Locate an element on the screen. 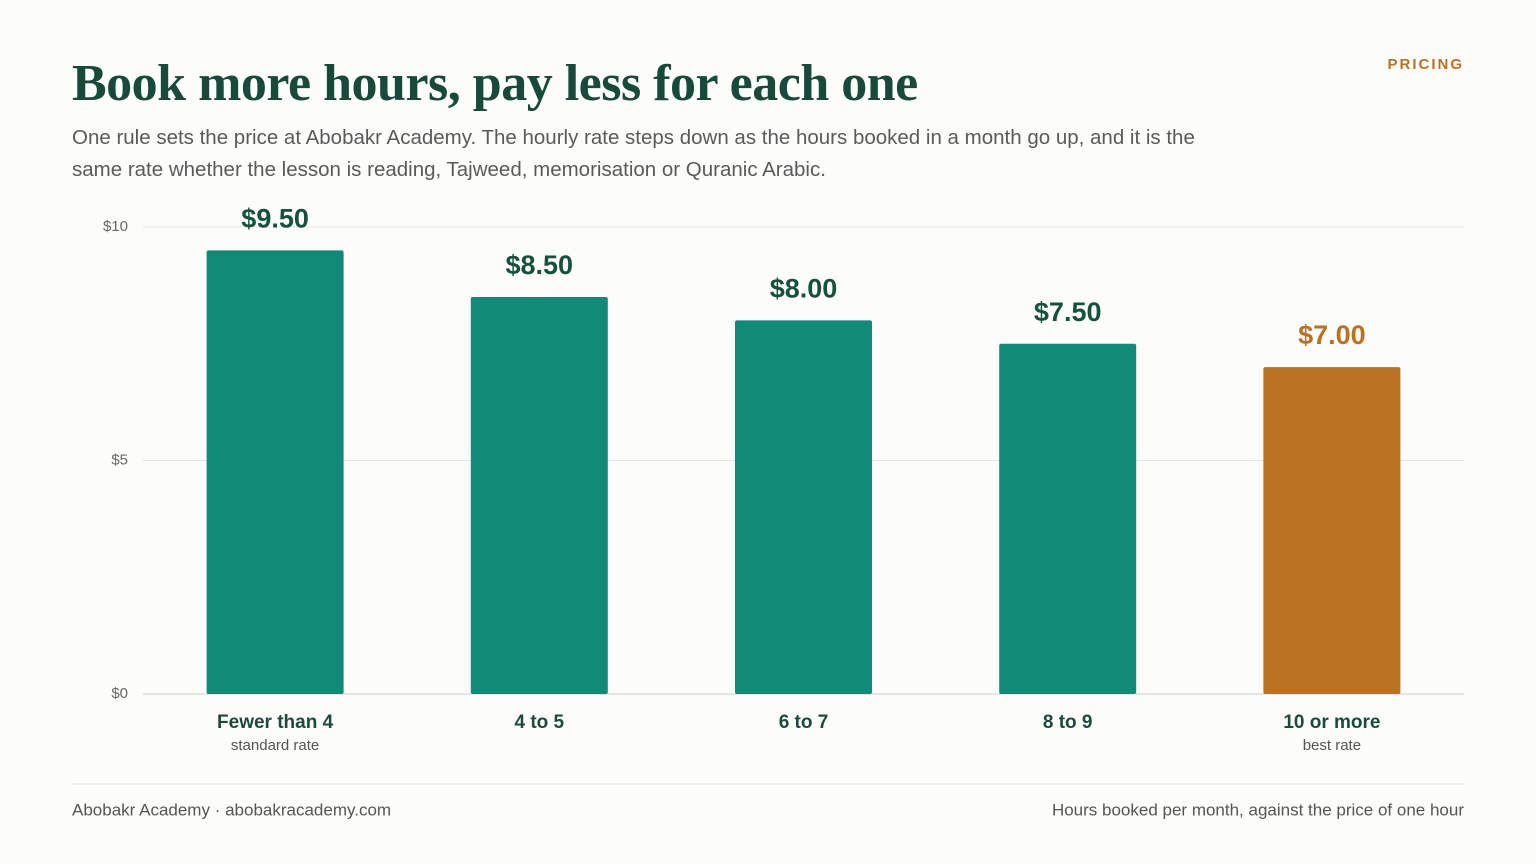 This screenshot has width=1536, height=864. x-tick-sublabel: standard rate is located at coordinates (275, 745).